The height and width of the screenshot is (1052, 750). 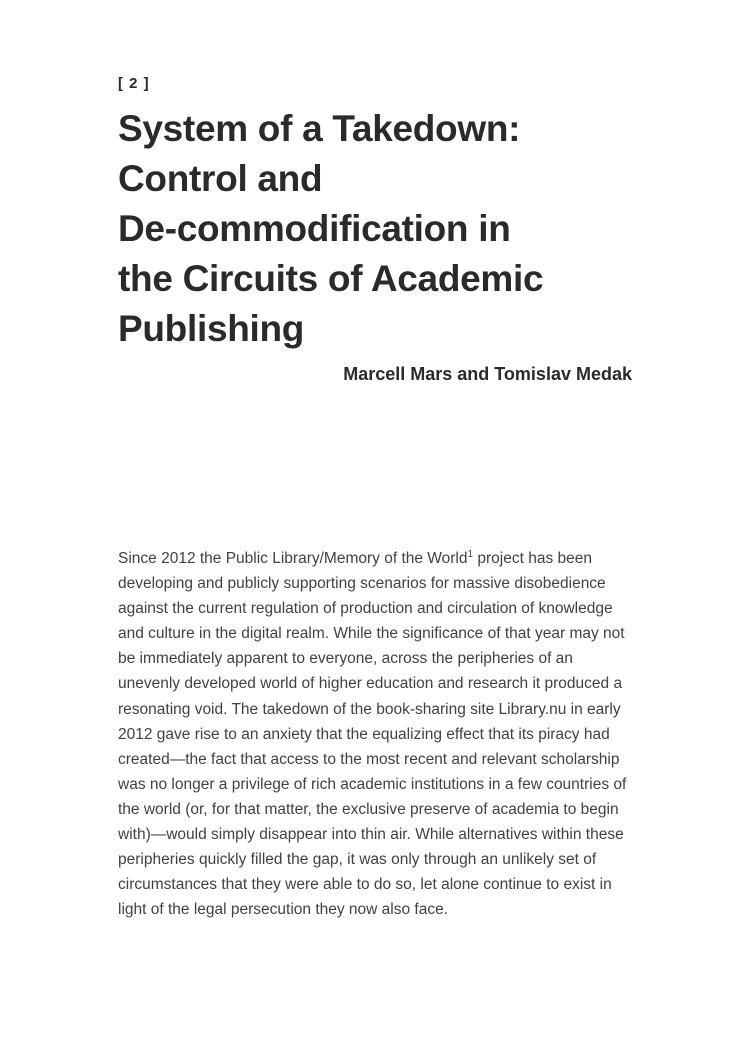 I want to click on author-byline: Marcell Mars and Tomislav Medak, so click(x=487, y=374).